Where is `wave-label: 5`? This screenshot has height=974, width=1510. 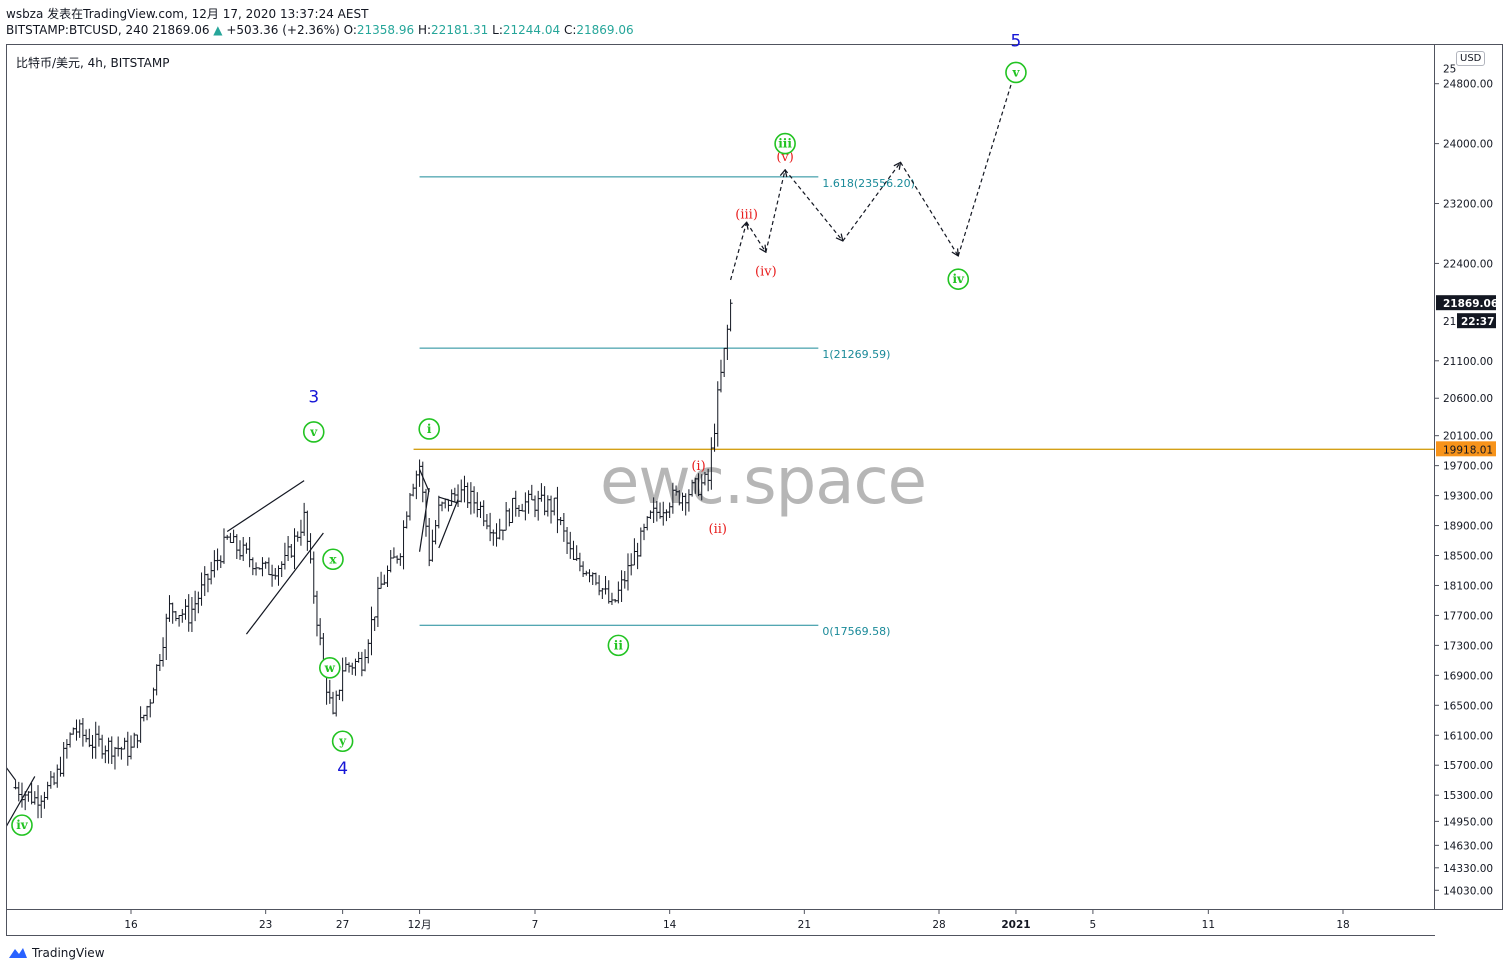
wave-label: 5 is located at coordinates (1016, 41).